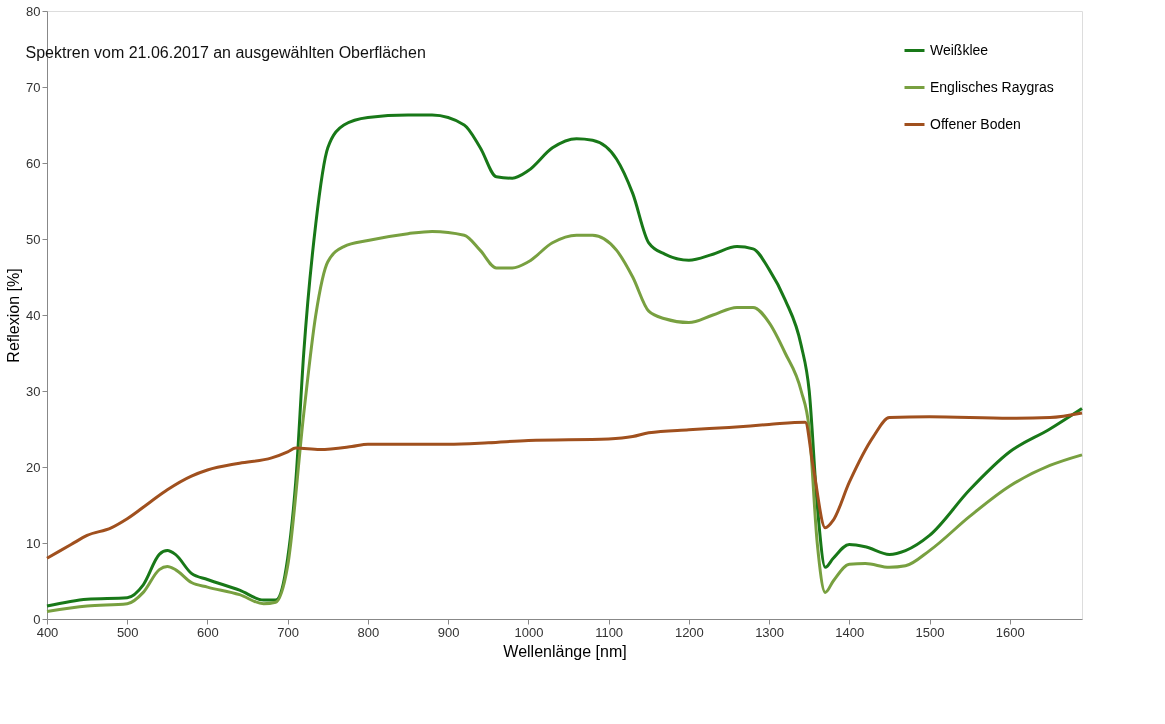 The image size is (1165, 724). Describe the element at coordinates (33, 239) in the screenshot. I see `y-tick-label: 50` at that location.